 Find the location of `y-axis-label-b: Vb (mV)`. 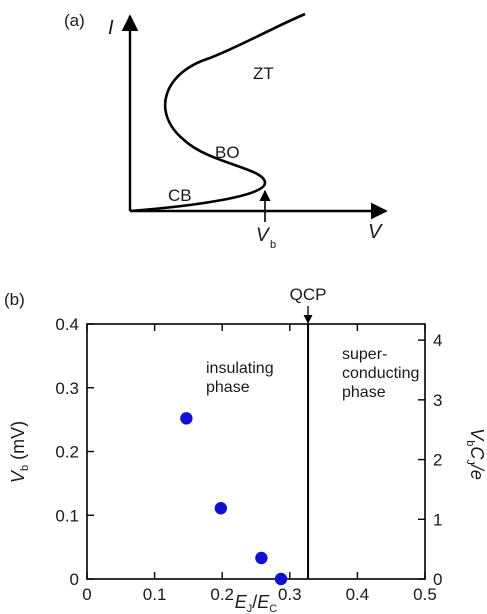

y-axis-label-b: Vb (mV) is located at coordinates (19, 452).